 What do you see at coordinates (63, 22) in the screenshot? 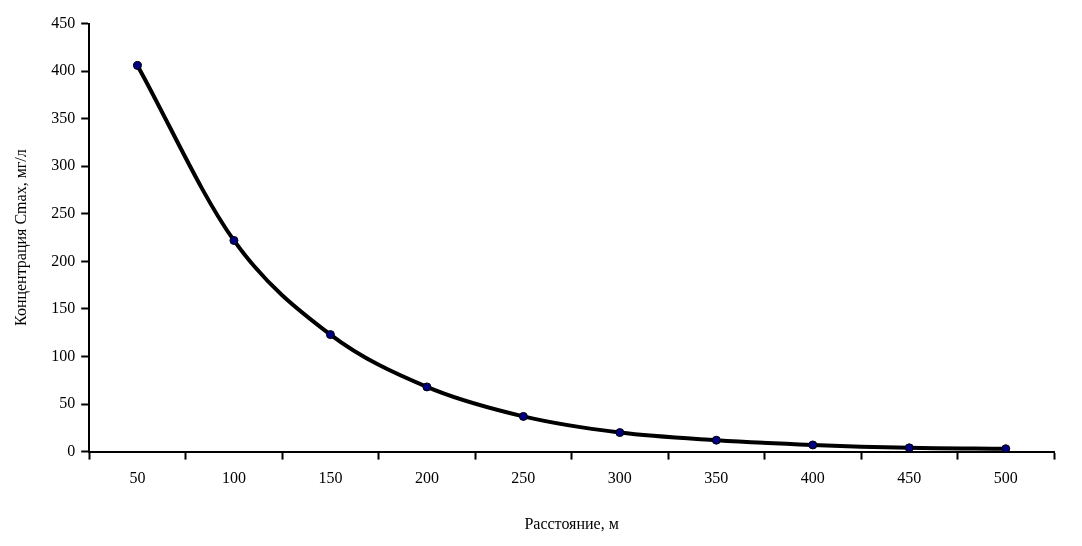
I see `y-tick-label: 450` at bounding box center [63, 22].